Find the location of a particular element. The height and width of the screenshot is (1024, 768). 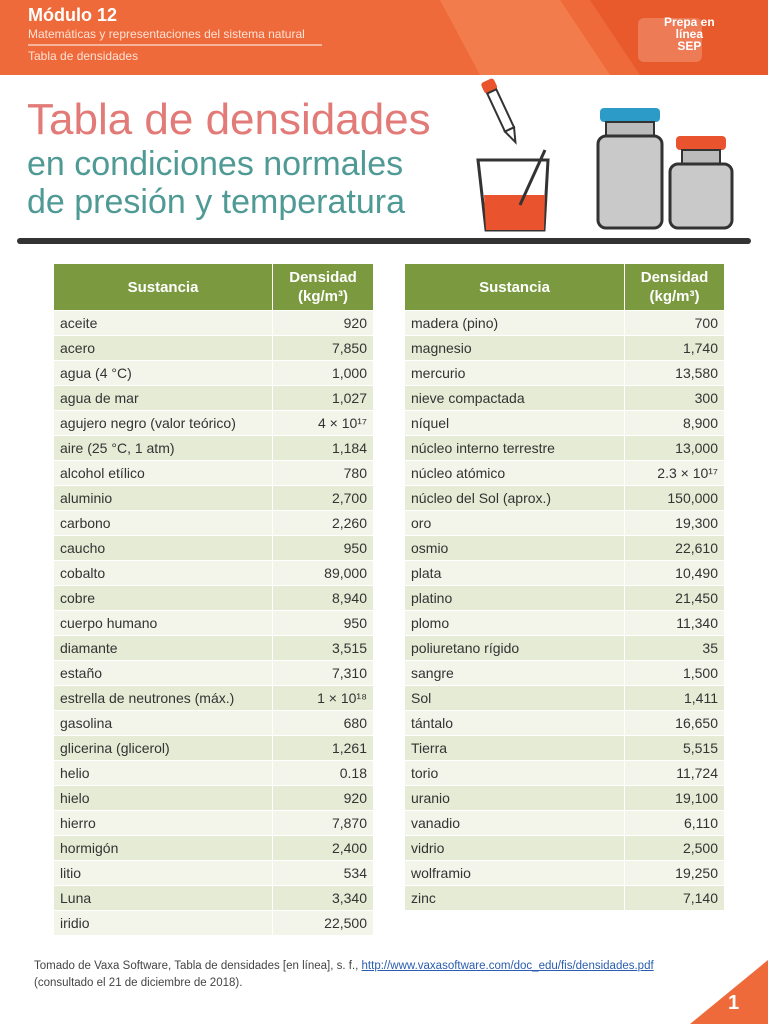

row: gasolina 680 is located at coordinates (213, 723).